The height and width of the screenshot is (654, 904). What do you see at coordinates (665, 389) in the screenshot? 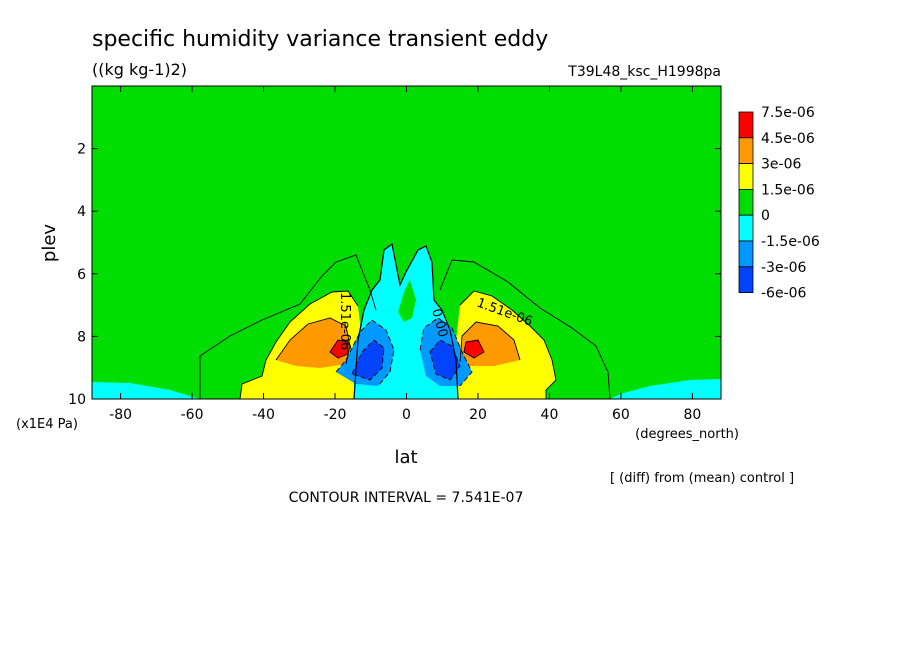
I see `cyan-region-north-pole` at bounding box center [665, 389].